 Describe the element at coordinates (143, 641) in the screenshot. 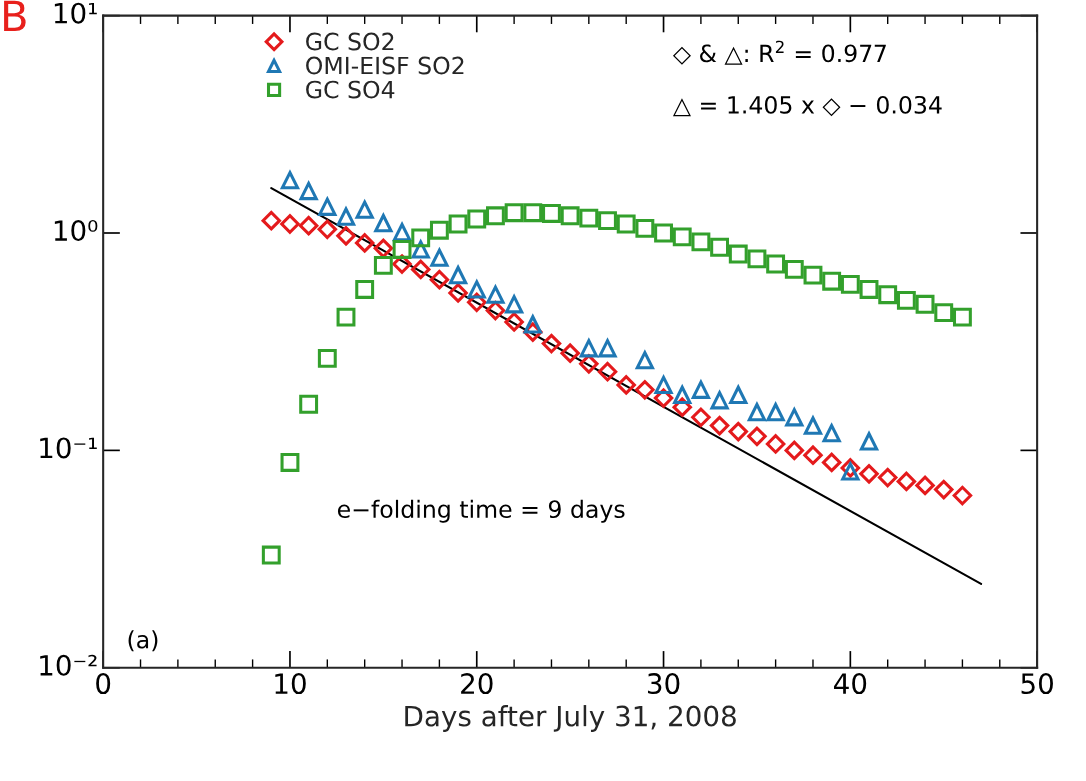

I see `annotation: (a)` at that location.